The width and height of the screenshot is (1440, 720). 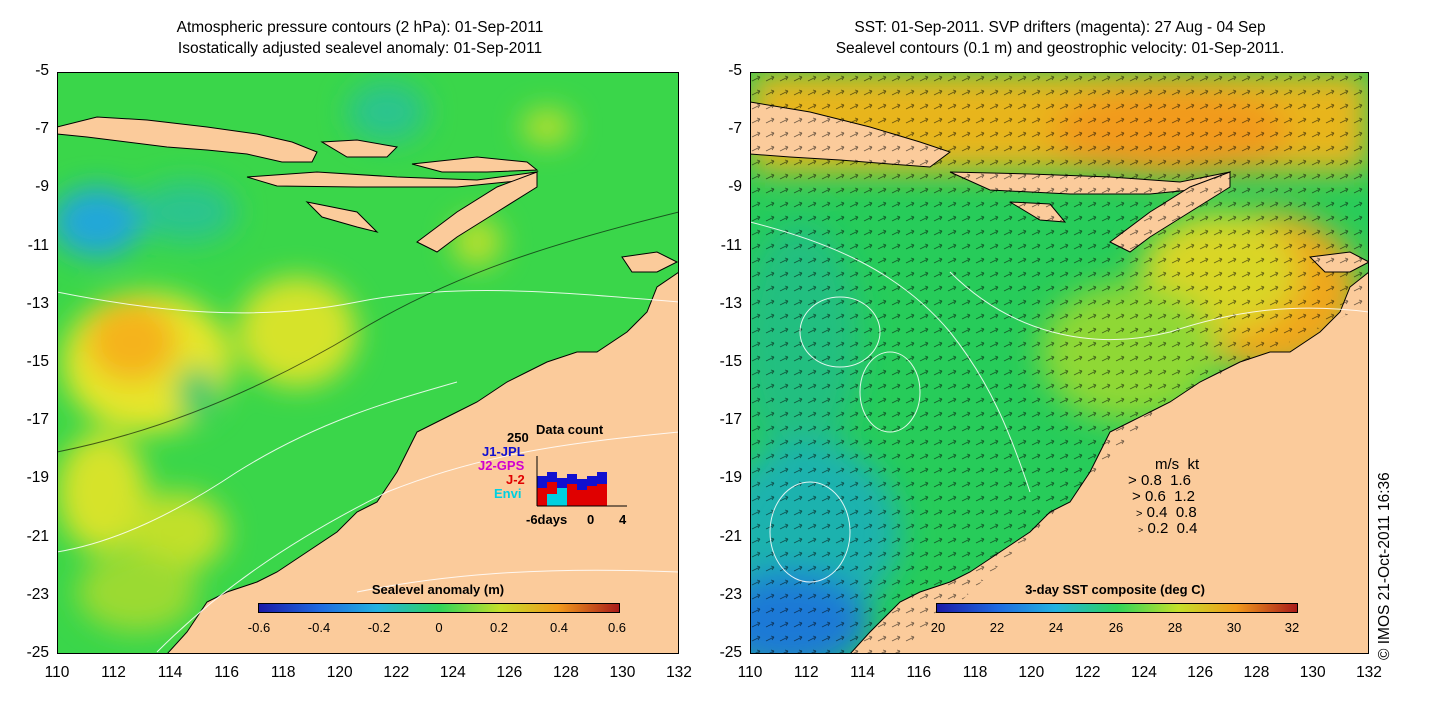 I want to click on left-lat-tick: -9, so click(x=42, y=187).